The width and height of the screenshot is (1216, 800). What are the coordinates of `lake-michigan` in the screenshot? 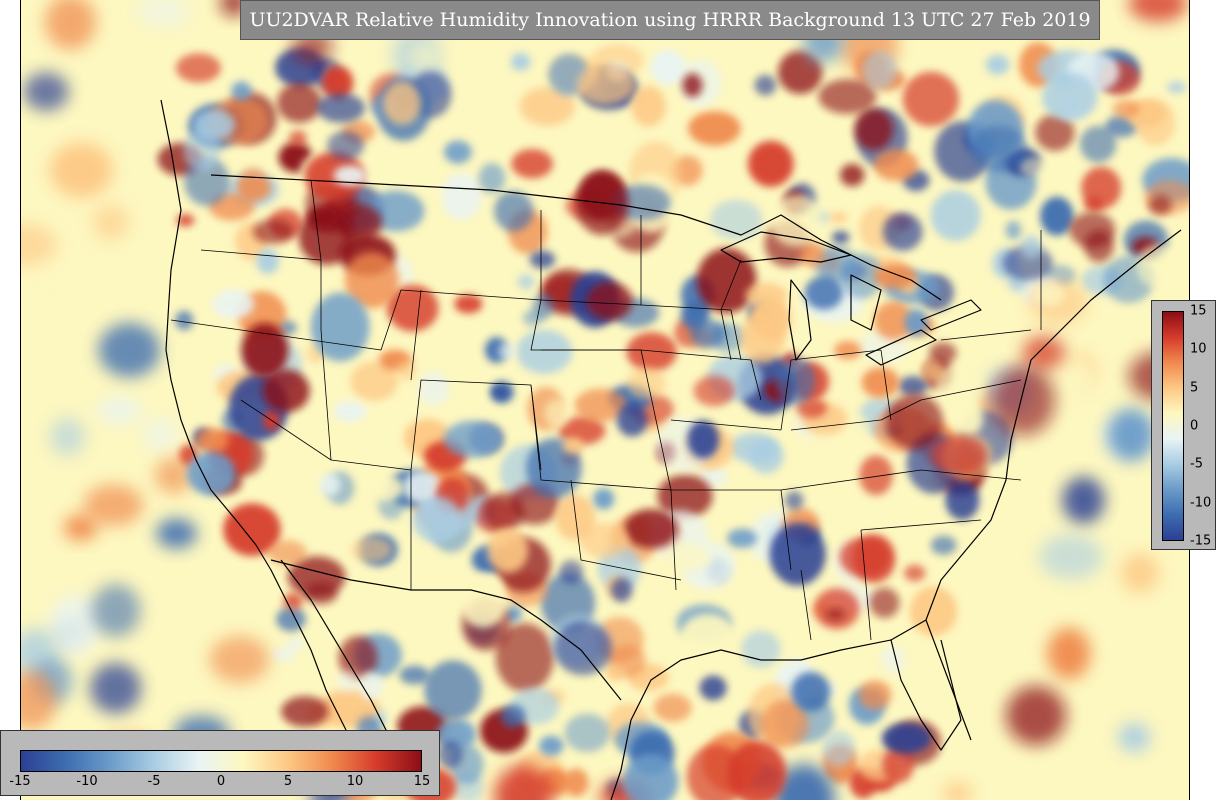 It's located at (800, 320).